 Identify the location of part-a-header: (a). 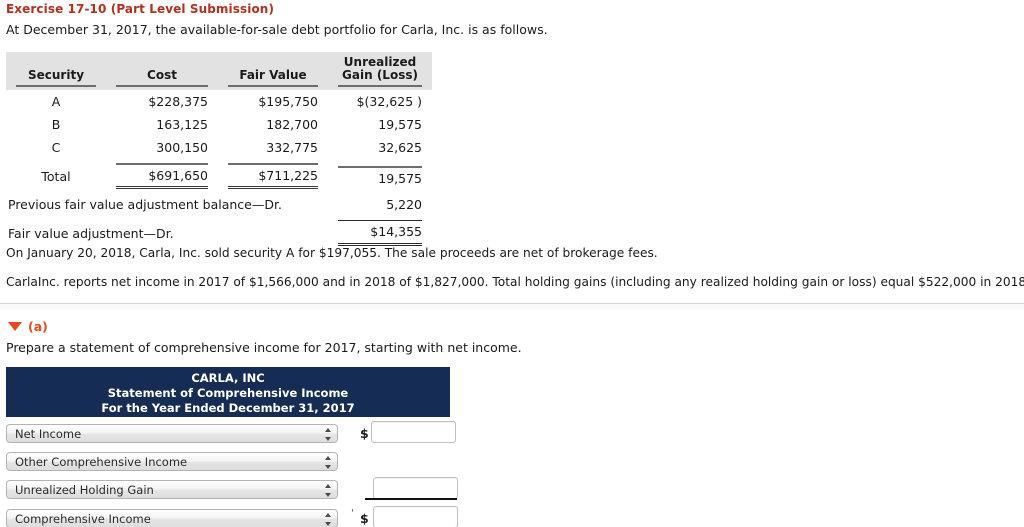
(28, 326).